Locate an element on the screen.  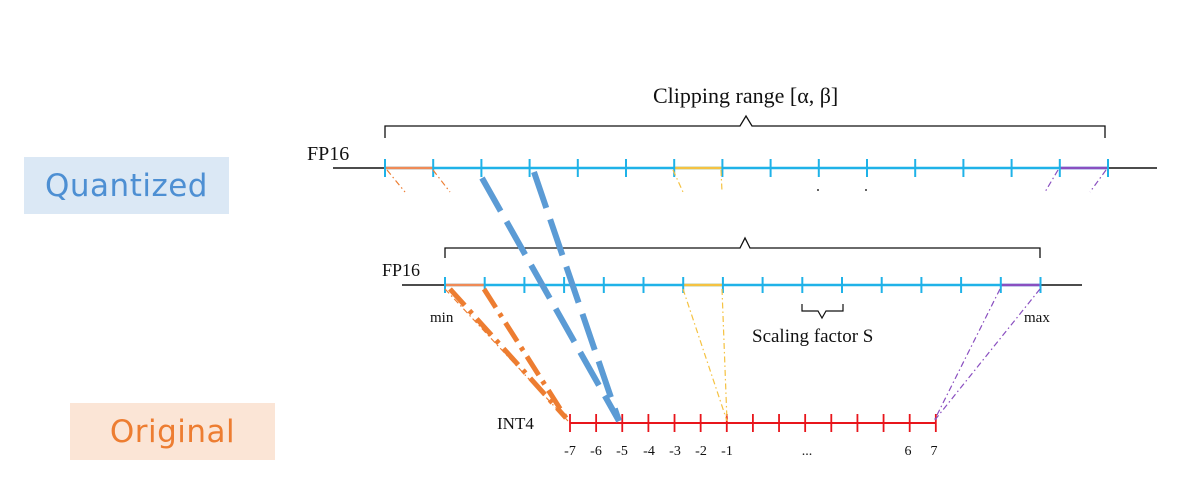
orange-arrows is located at coordinates (508, 353).